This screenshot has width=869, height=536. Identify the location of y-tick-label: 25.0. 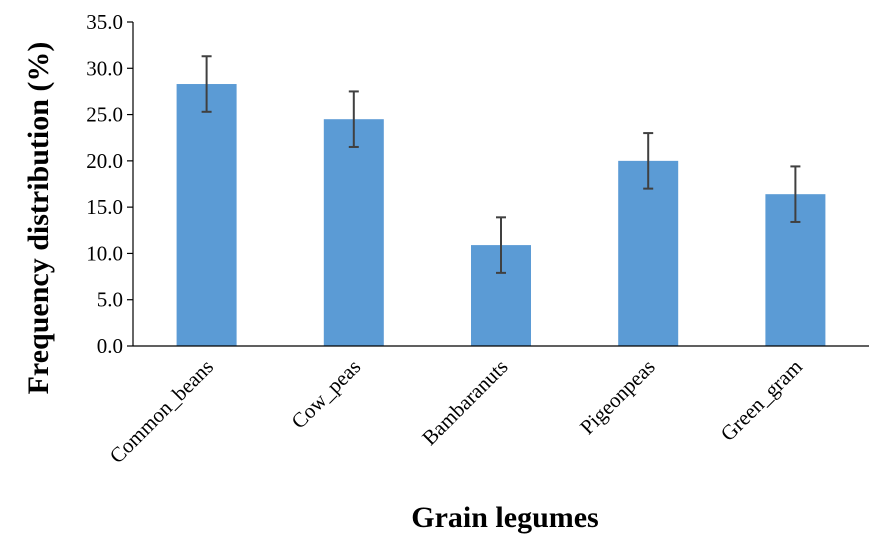
(104, 115).